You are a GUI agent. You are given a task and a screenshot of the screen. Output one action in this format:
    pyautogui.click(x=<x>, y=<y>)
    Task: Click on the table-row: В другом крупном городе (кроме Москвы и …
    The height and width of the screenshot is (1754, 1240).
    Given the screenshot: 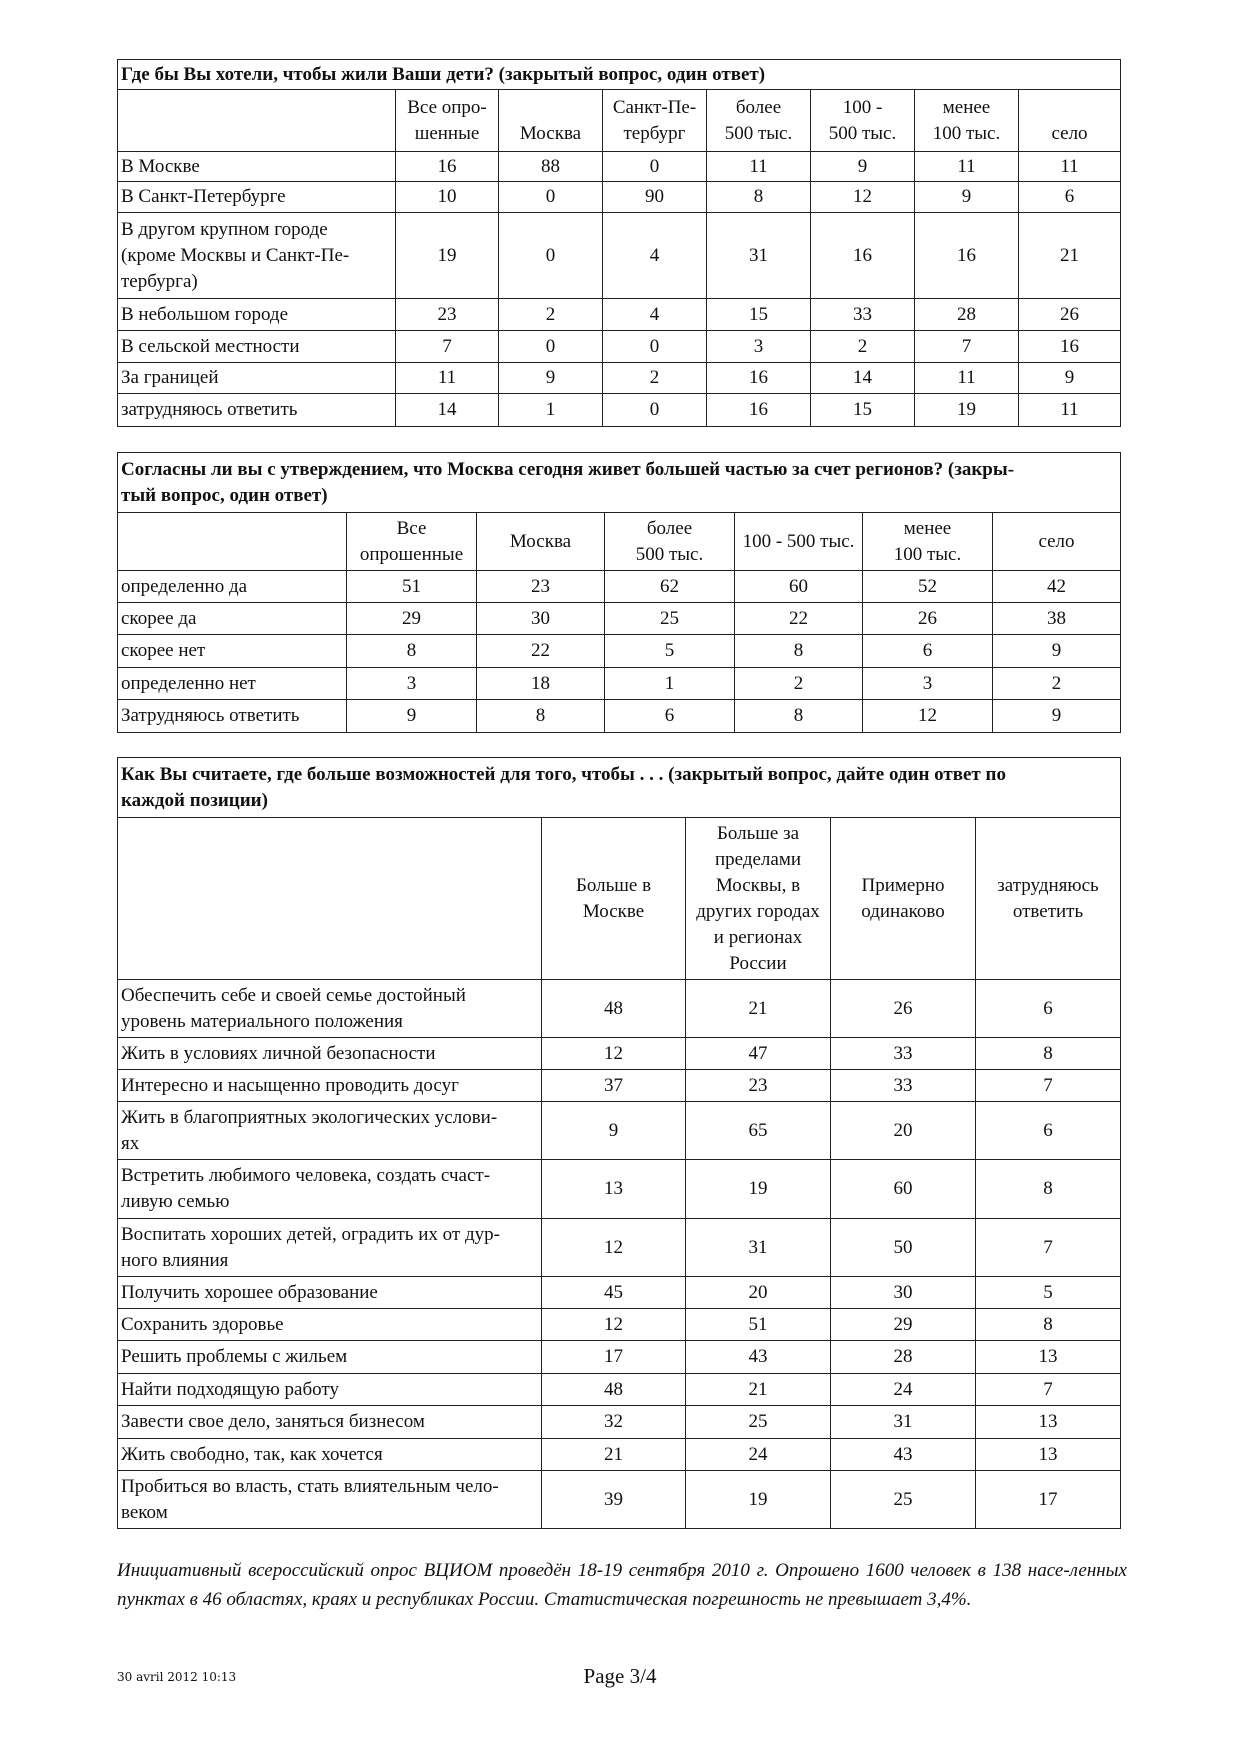 What is the action you would take?
    pyautogui.click(x=619, y=255)
    